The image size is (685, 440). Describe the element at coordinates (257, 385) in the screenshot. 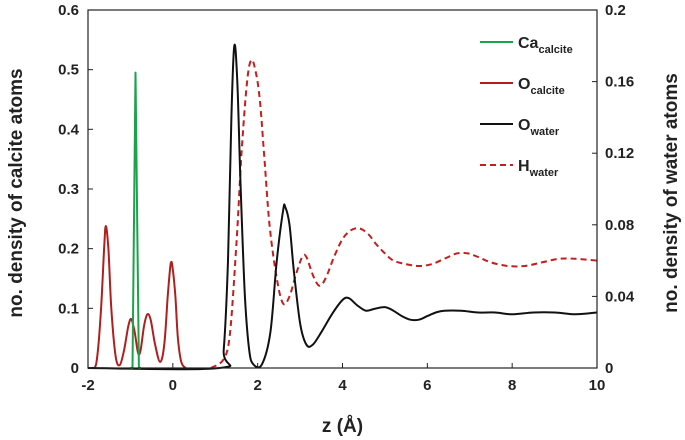

I see `x-tick-label: 2` at that location.